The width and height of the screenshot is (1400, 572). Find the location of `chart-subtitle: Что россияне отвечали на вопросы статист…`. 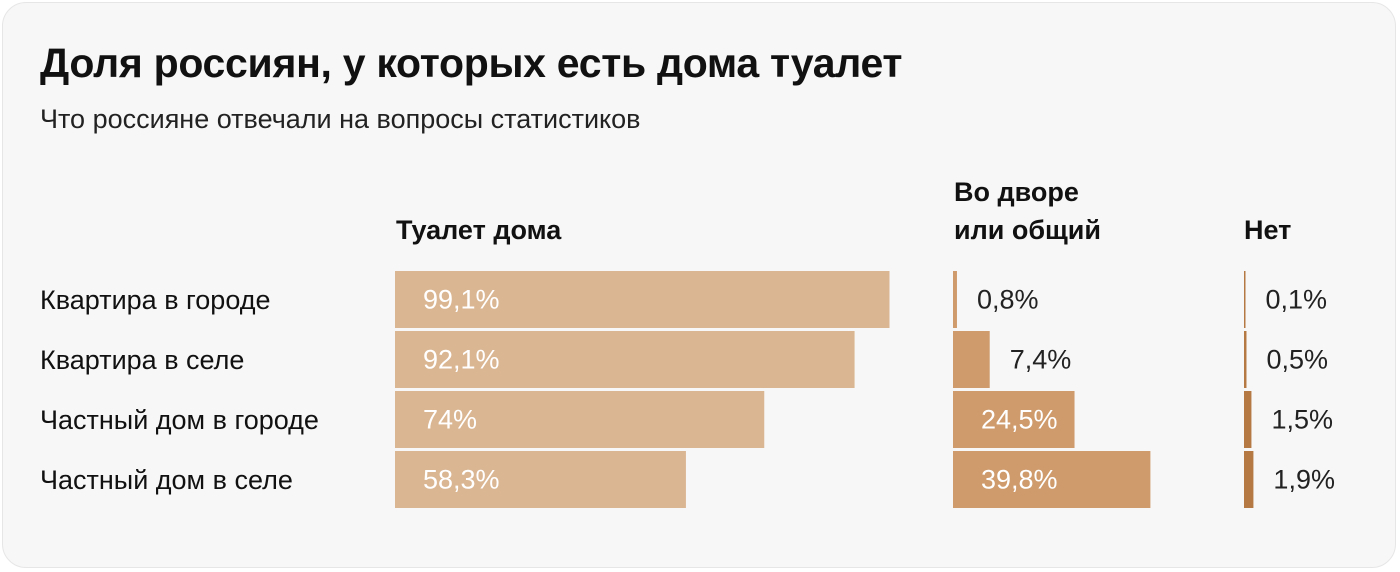

chart-subtitle: Что россияне отвечали на вопросы статист… is located at coordinates (340, 119).